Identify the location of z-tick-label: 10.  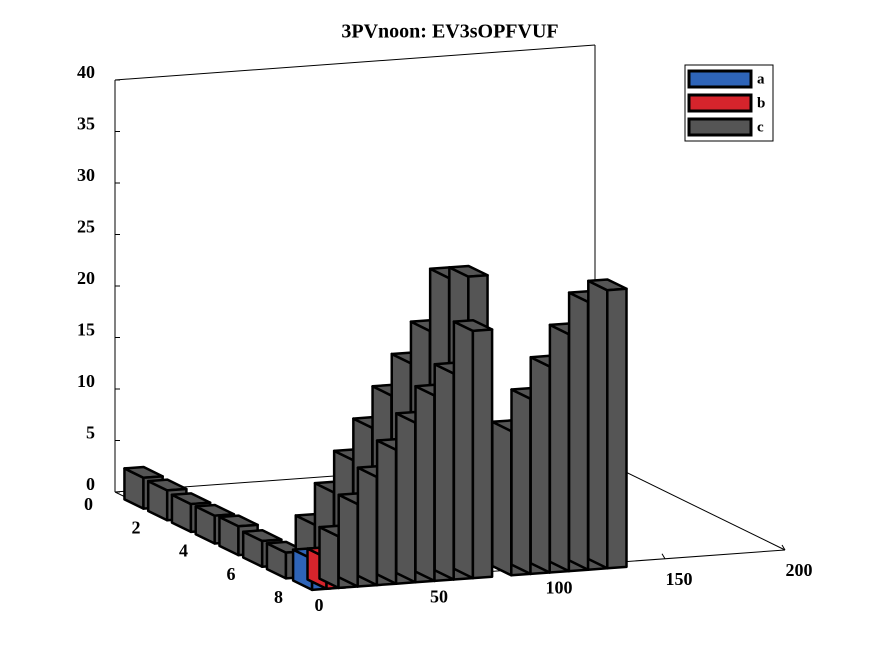
(86, 381).